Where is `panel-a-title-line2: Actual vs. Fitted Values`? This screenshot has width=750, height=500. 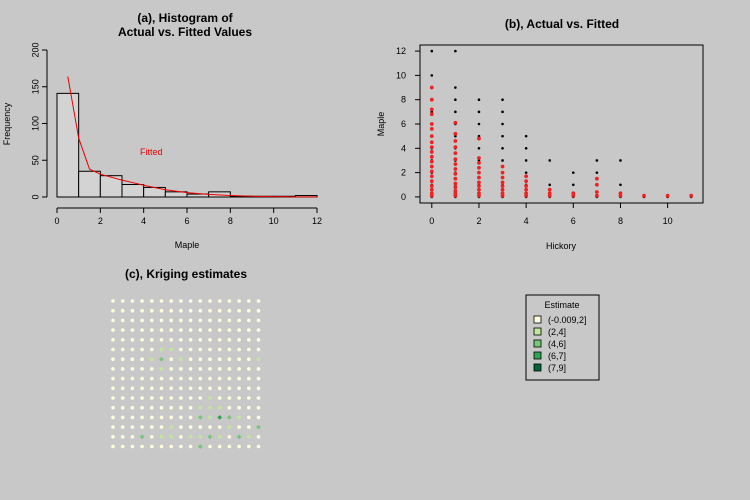 panel-a-title-line2: Actual vs. Fitted Values is located at coordinates (185, 32).